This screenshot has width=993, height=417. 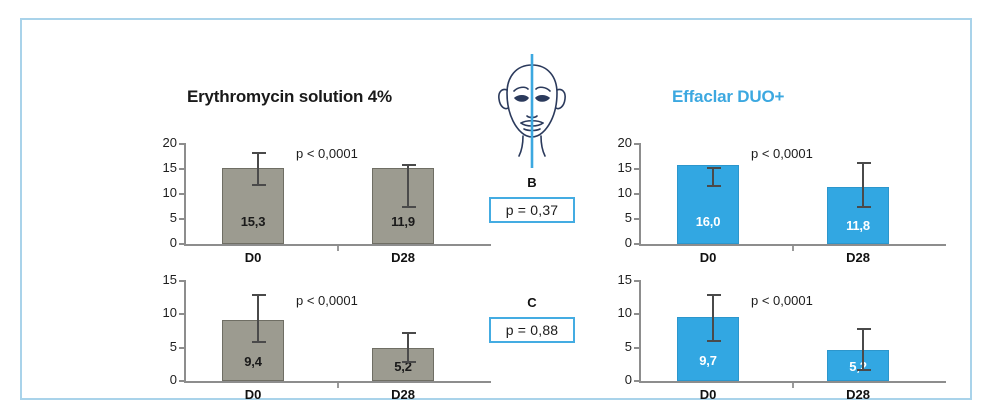 I want to click on bar-value-label: 9,4, so click(x=253, y=362).